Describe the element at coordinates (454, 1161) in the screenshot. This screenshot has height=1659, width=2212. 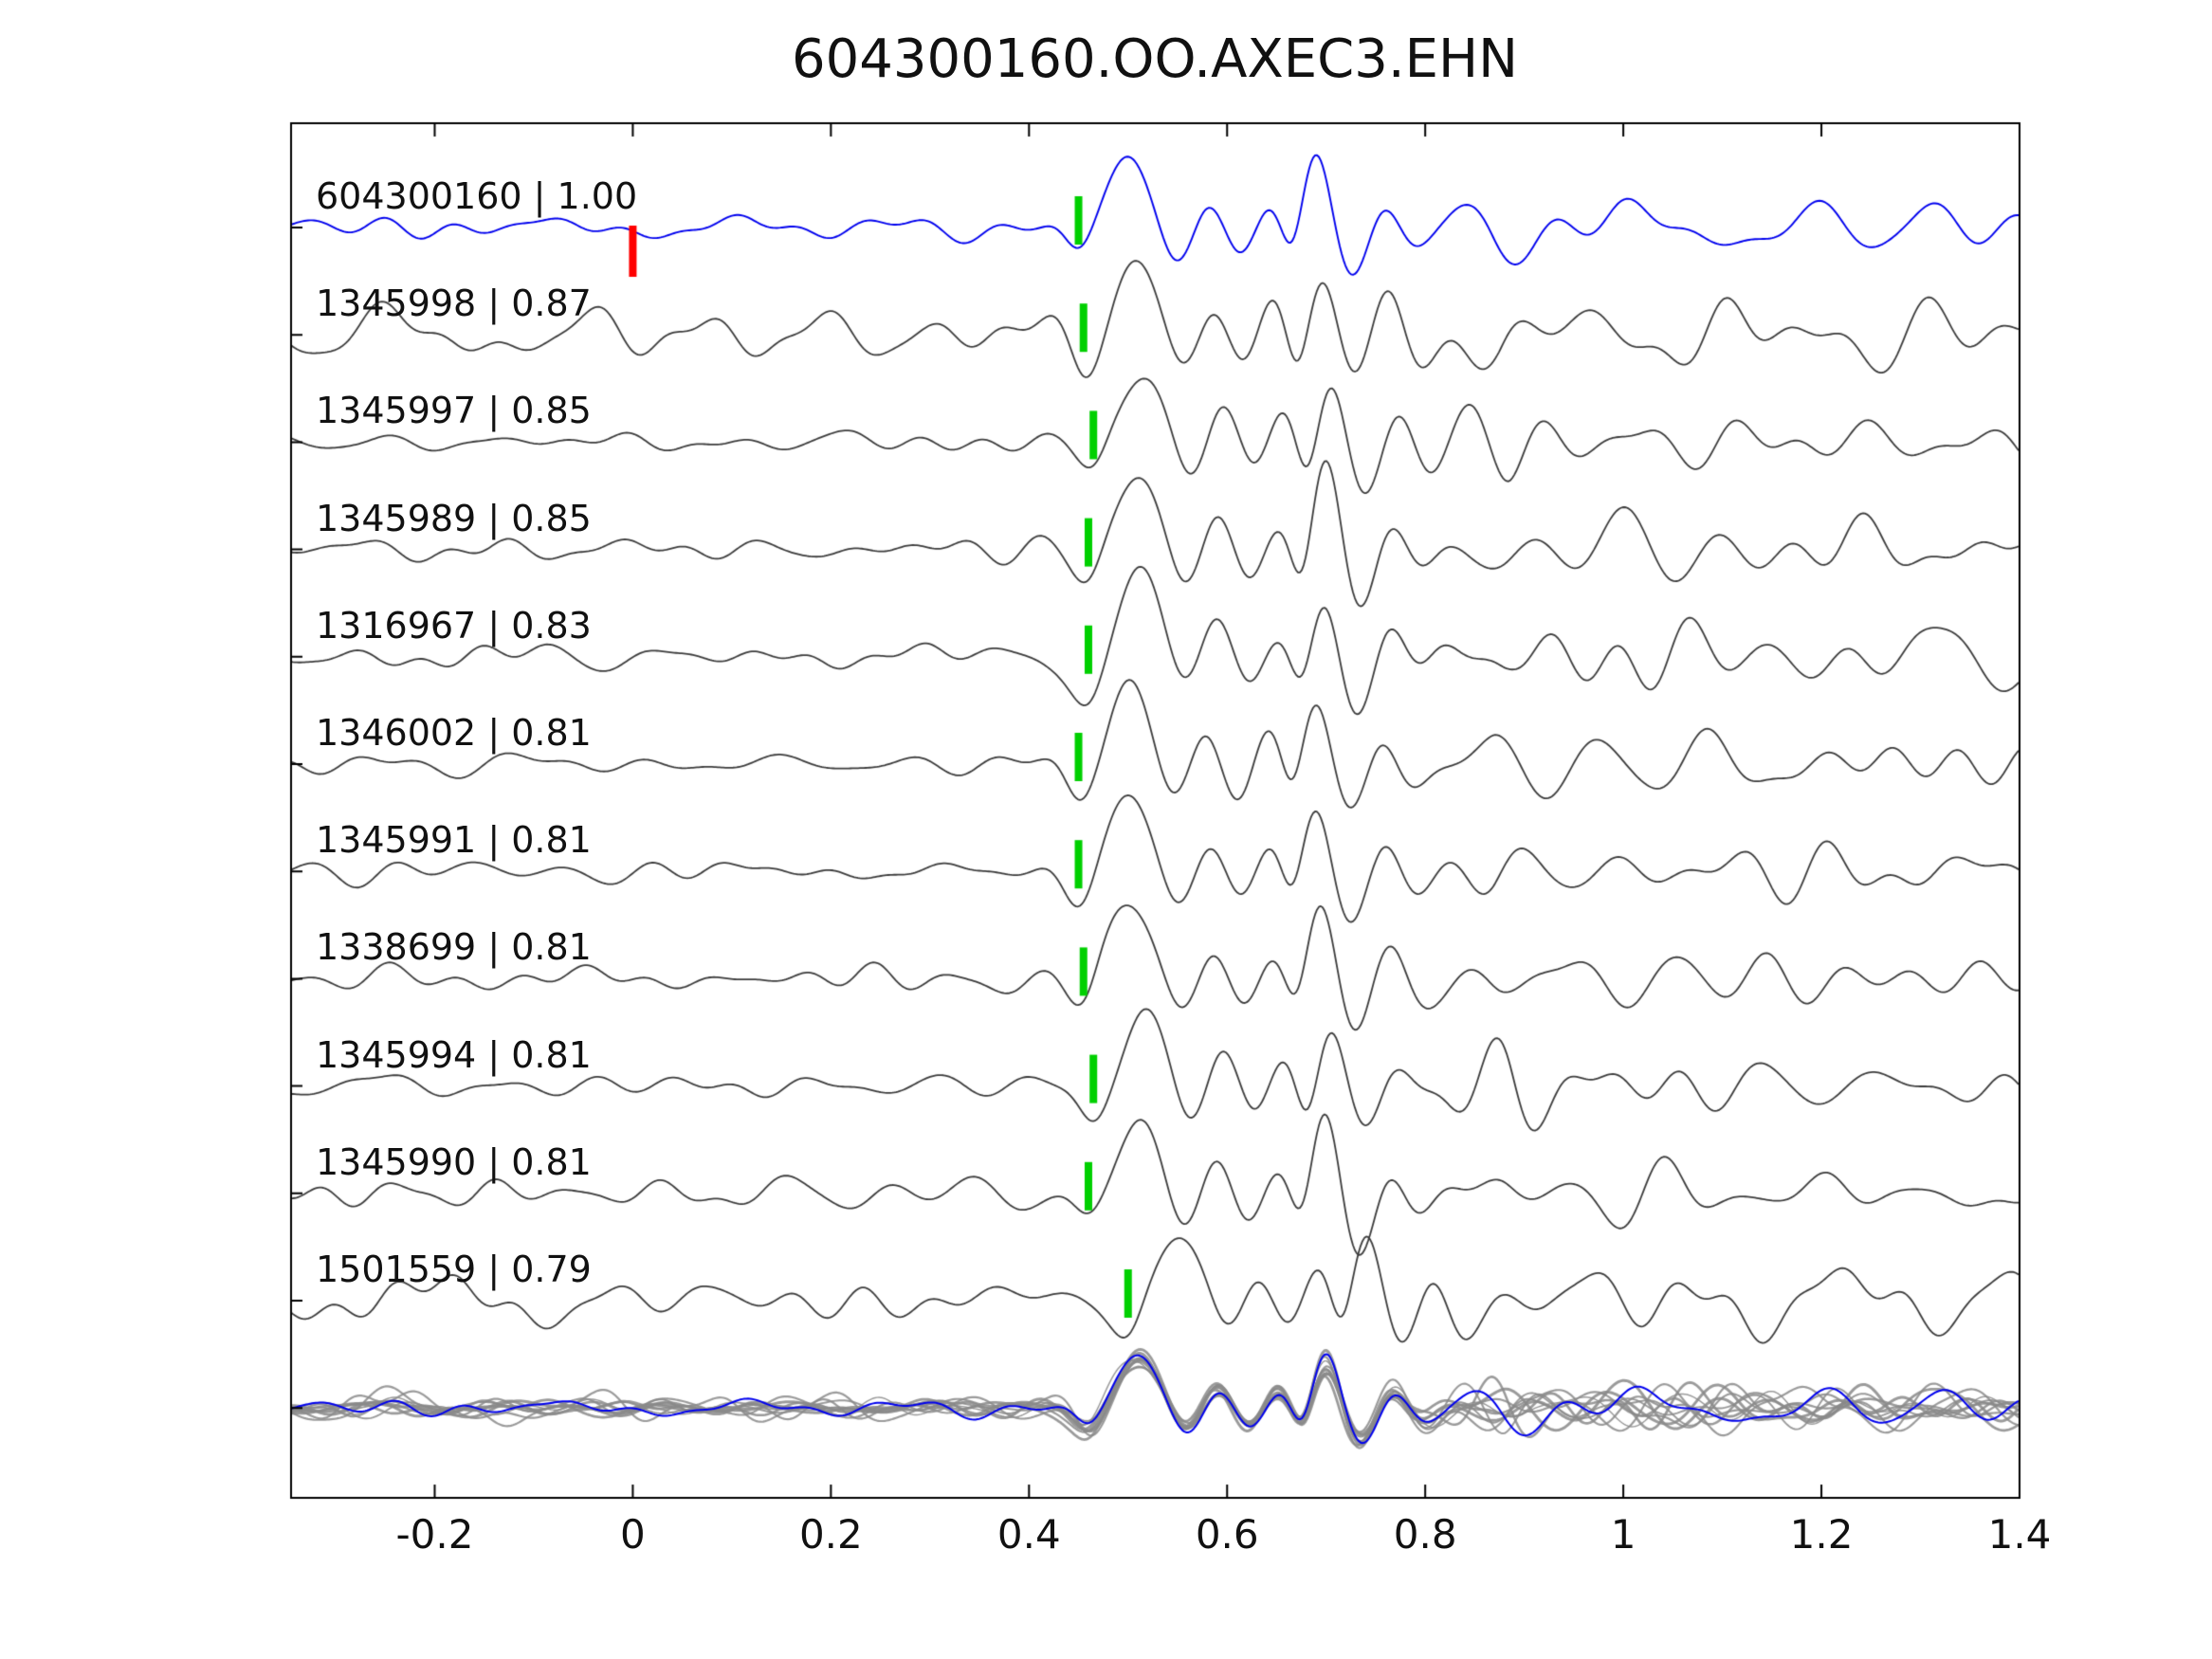
I see `trace-label: 1345990 | 0.81` at that location.